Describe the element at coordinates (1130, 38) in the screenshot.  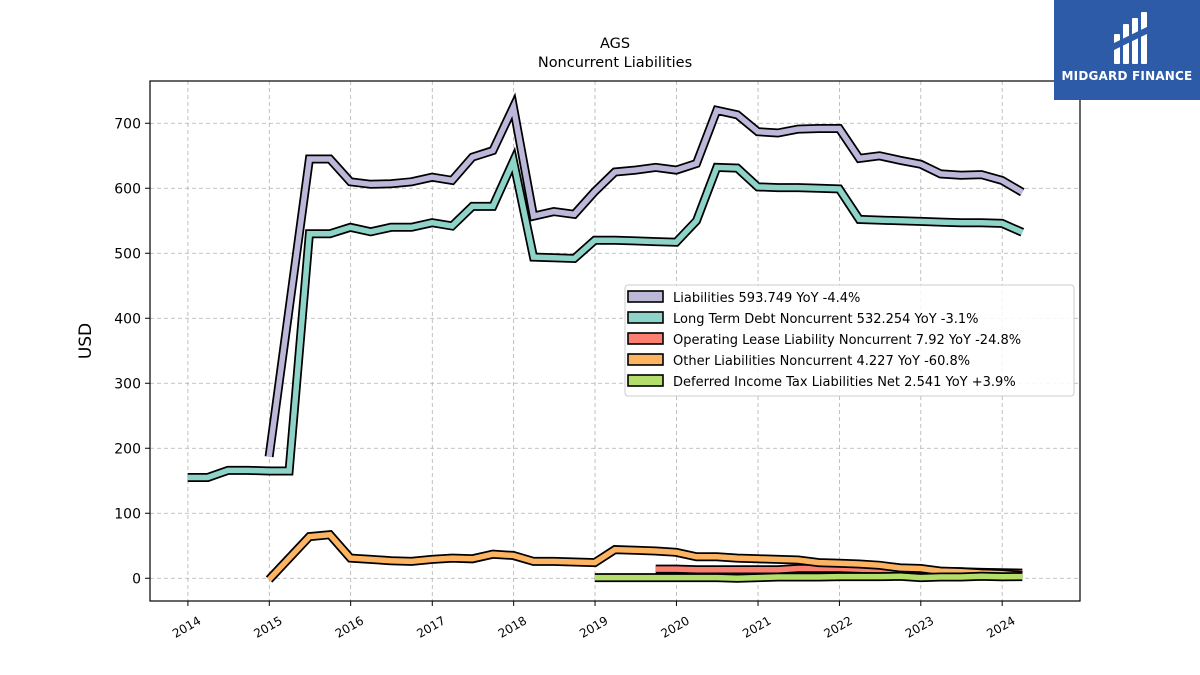
I see `midgard-logo-icon` at that location.